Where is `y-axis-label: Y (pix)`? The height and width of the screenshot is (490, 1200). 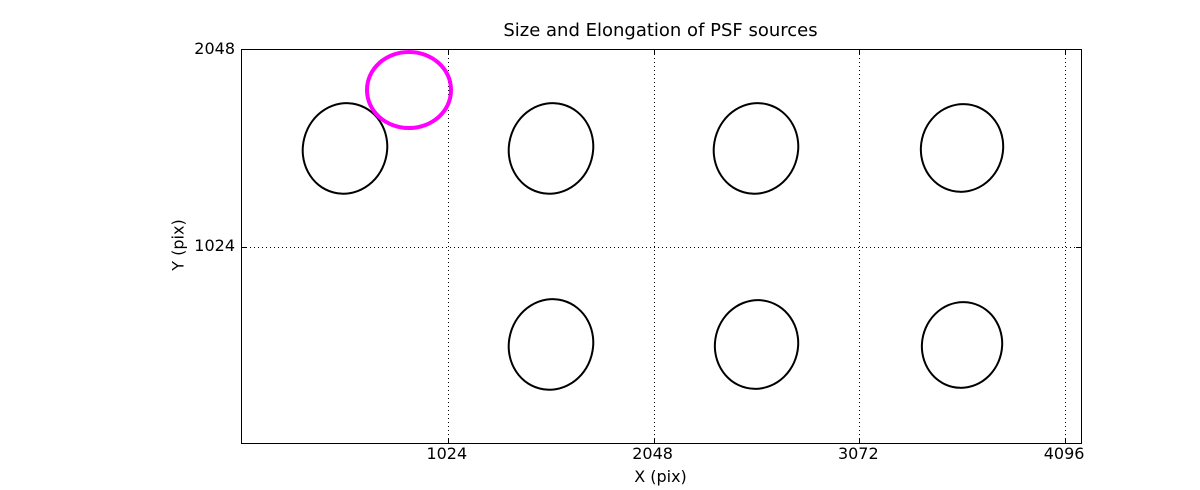
y-axis-label: Y (pix) is located at coordinates (178, 245).